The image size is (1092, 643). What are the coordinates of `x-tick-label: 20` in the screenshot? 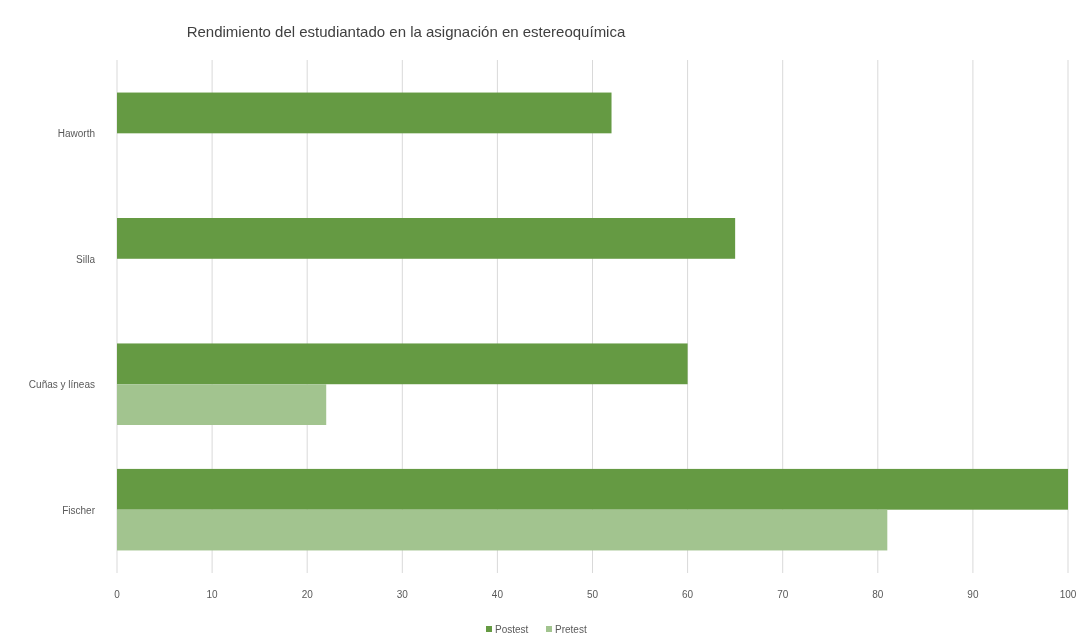 It's located at (307, 594).